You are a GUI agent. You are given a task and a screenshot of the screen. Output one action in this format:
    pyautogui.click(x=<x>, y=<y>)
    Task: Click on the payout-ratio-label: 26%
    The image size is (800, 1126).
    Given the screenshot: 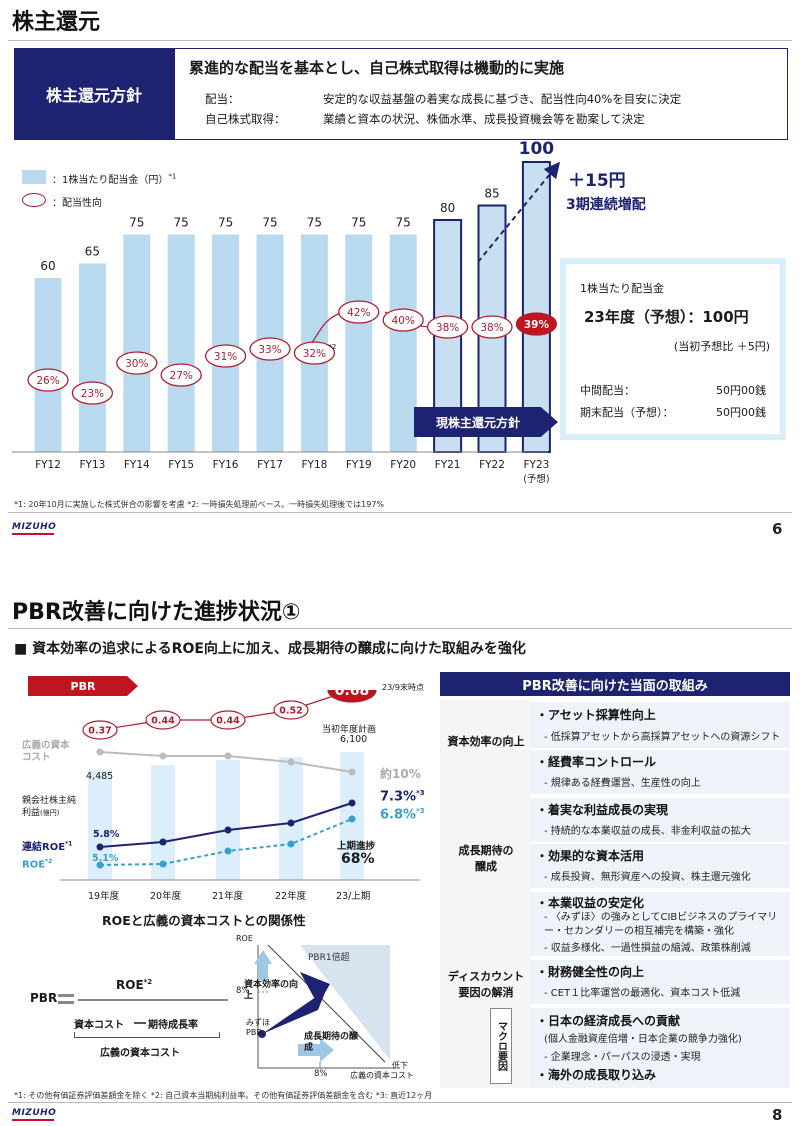 What is the action you would take?
    pyautogui.click(x=47, y=381)
    